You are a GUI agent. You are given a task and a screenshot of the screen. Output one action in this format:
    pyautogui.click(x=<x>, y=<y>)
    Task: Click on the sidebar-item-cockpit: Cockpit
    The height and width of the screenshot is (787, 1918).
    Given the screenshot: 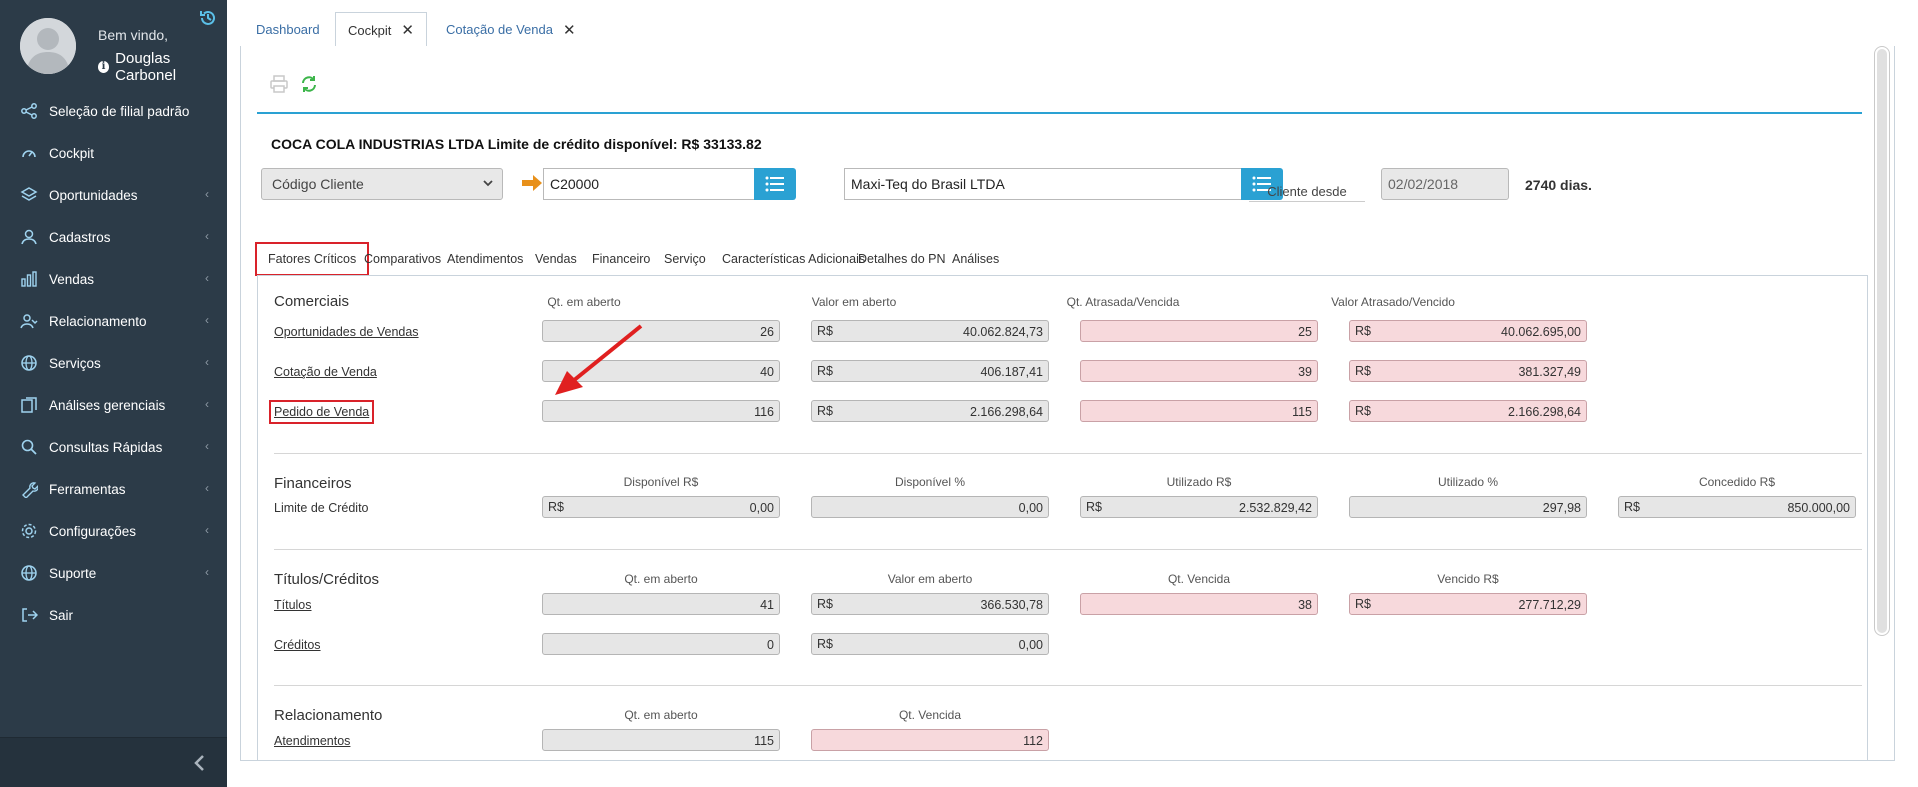 What is the action you would take?
    pyautogui.click(x=113, y=153)
    